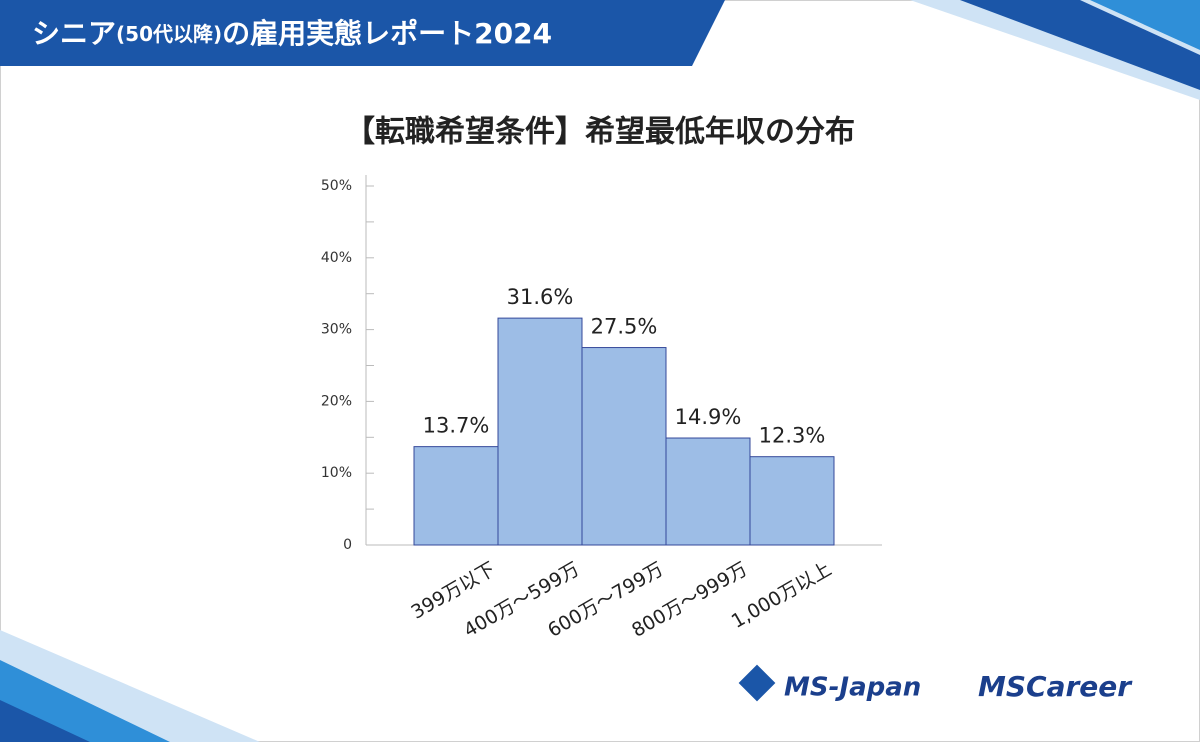 Image resolution: width=1200 pixels, height=742 pixels. What do you see at coordinates (347, 545) in the screenshot?
I see `y-tick-label: 0` at bounding box center [347, 545].